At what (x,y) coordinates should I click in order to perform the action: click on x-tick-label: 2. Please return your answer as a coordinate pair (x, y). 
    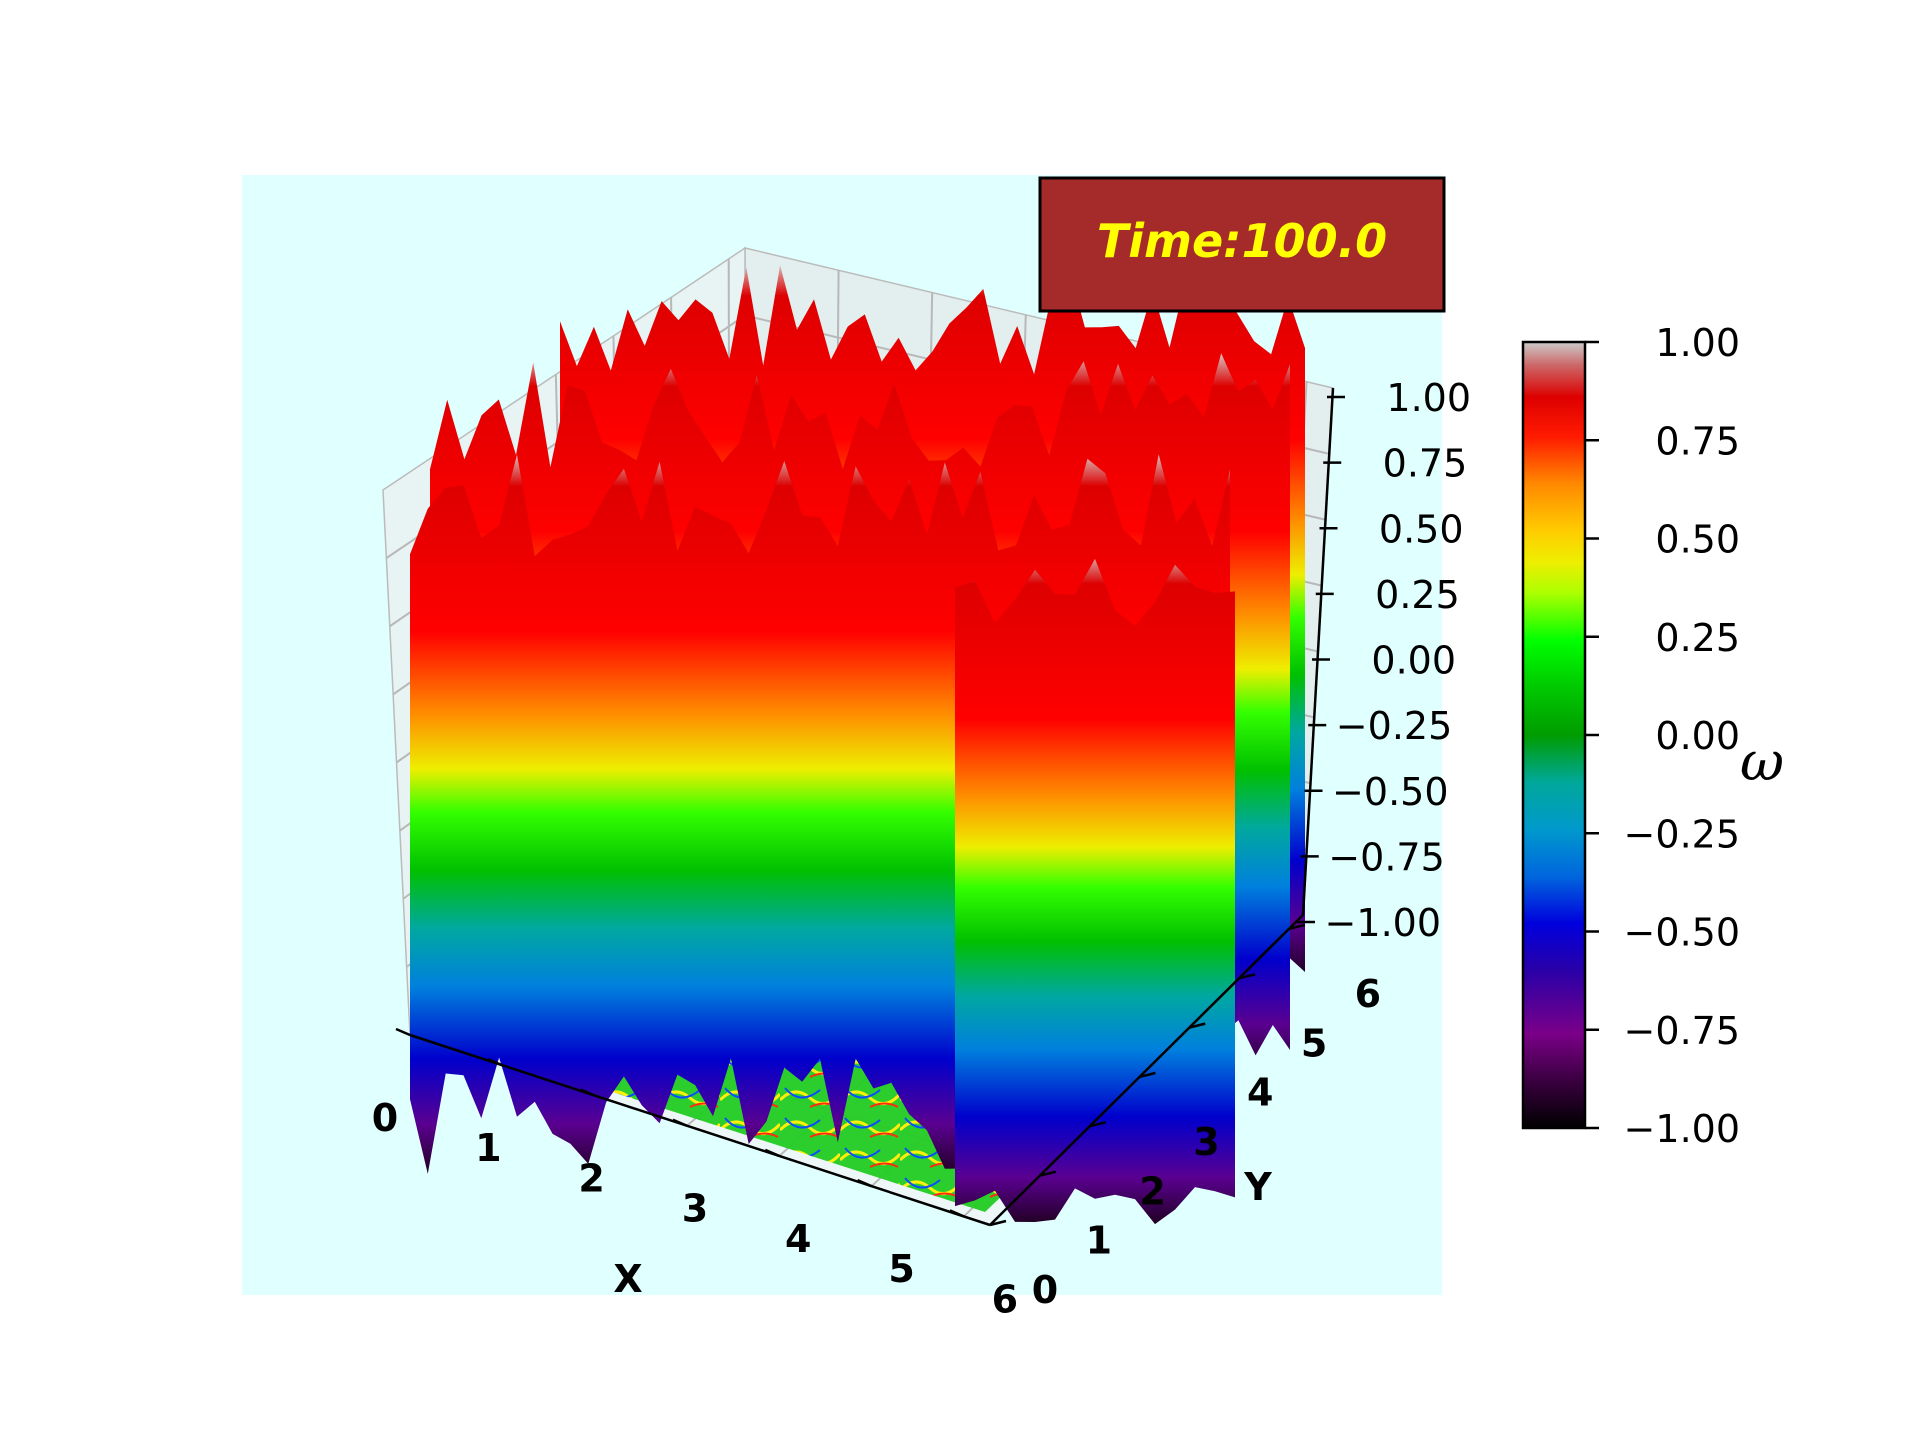
    Looking at the image, I should click on (591, 1178).